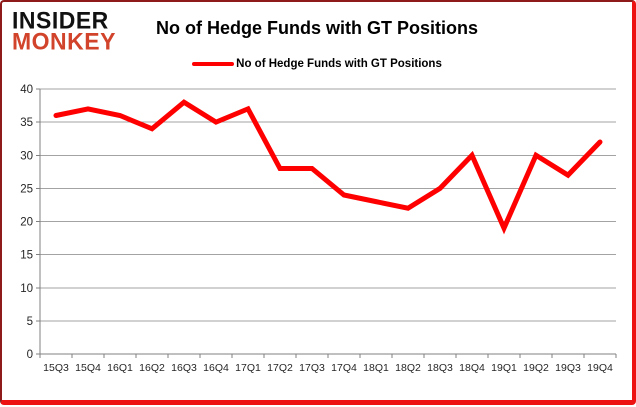 The image size is (636, 407). What do you see at coordinates (64, 41) in the screenshot?
I see `logo-text-monkey: MONKEY` at bounding box center [64, 41].